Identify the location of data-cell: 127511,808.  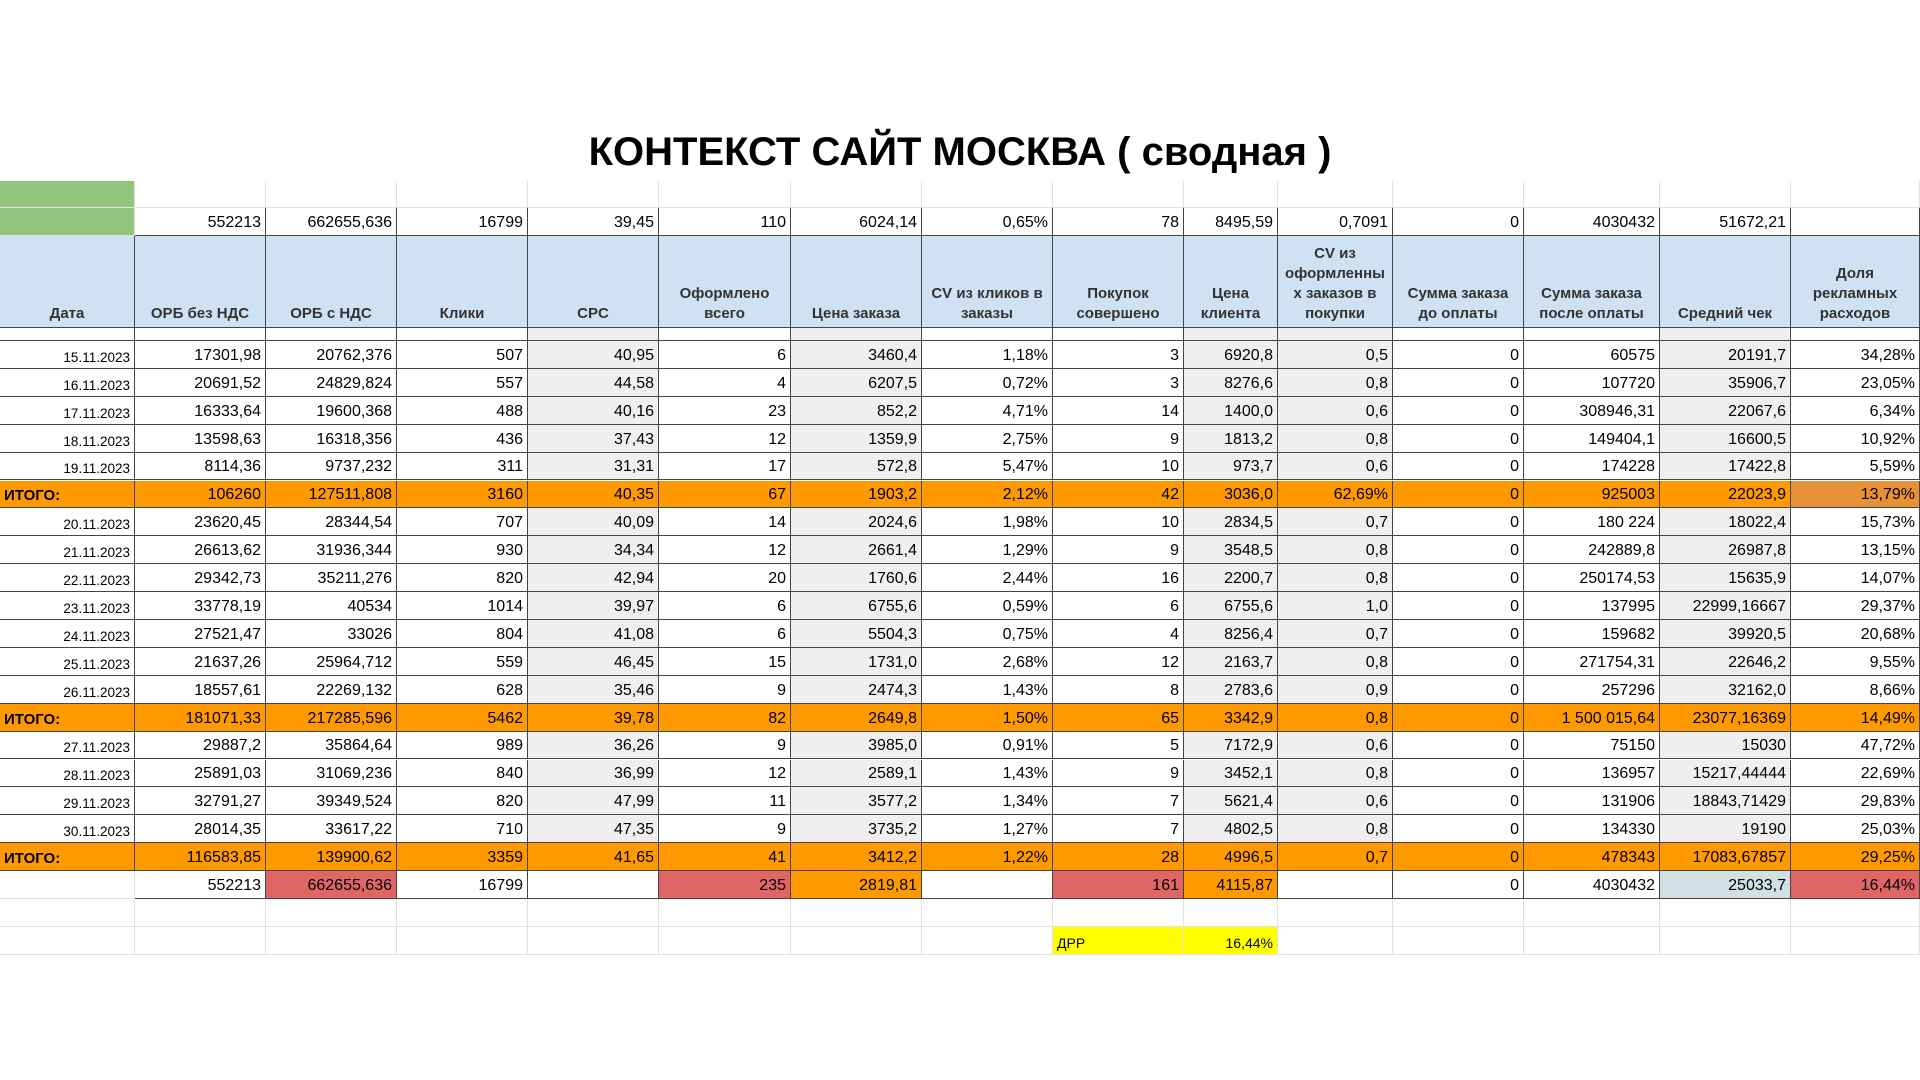
(331, 494).